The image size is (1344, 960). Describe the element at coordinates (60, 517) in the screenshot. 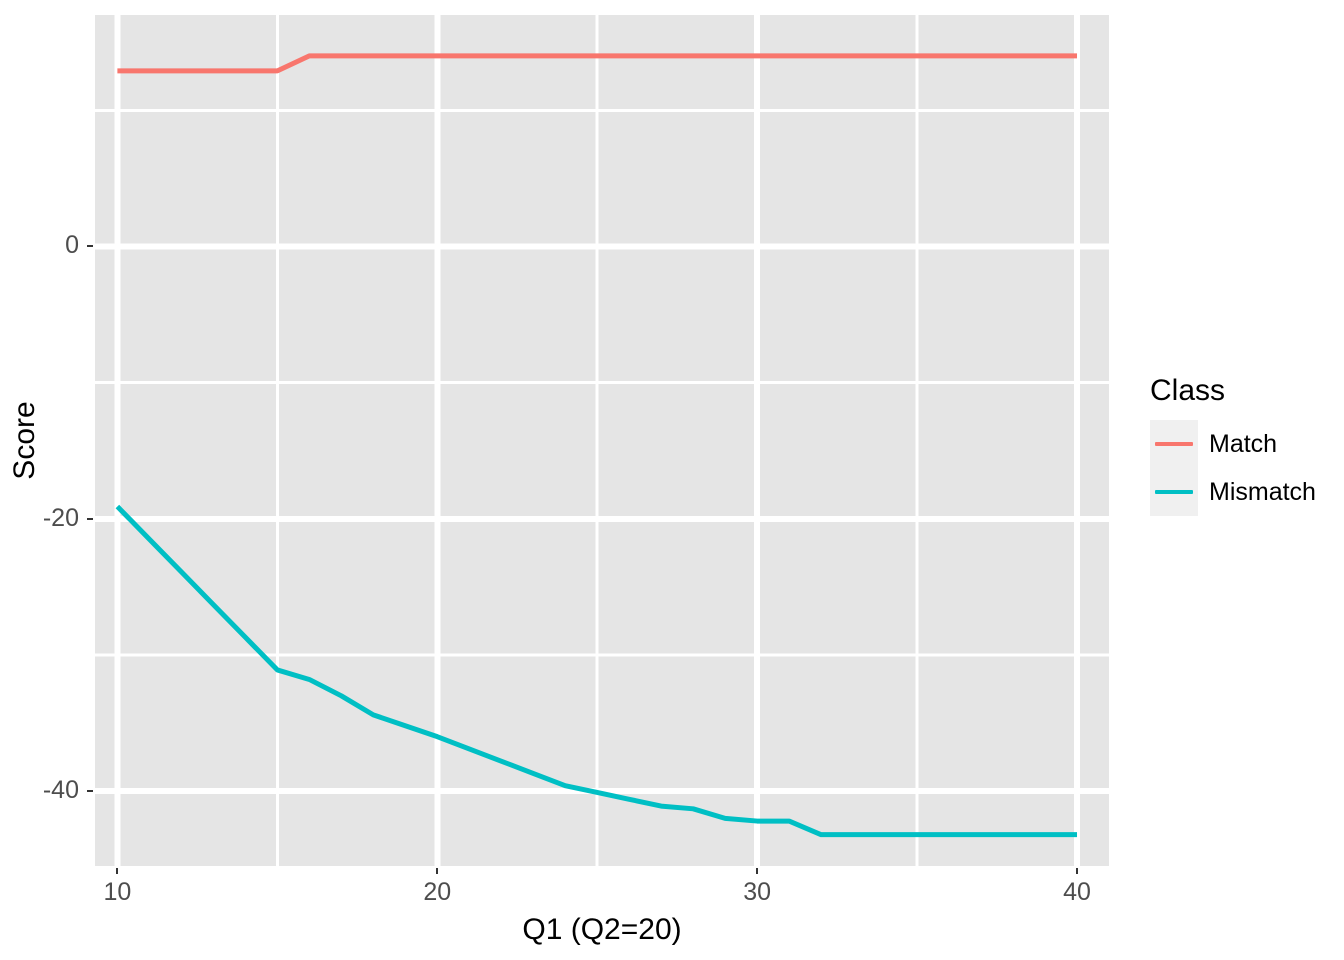

I see `y-tick-label: -20` at that location.